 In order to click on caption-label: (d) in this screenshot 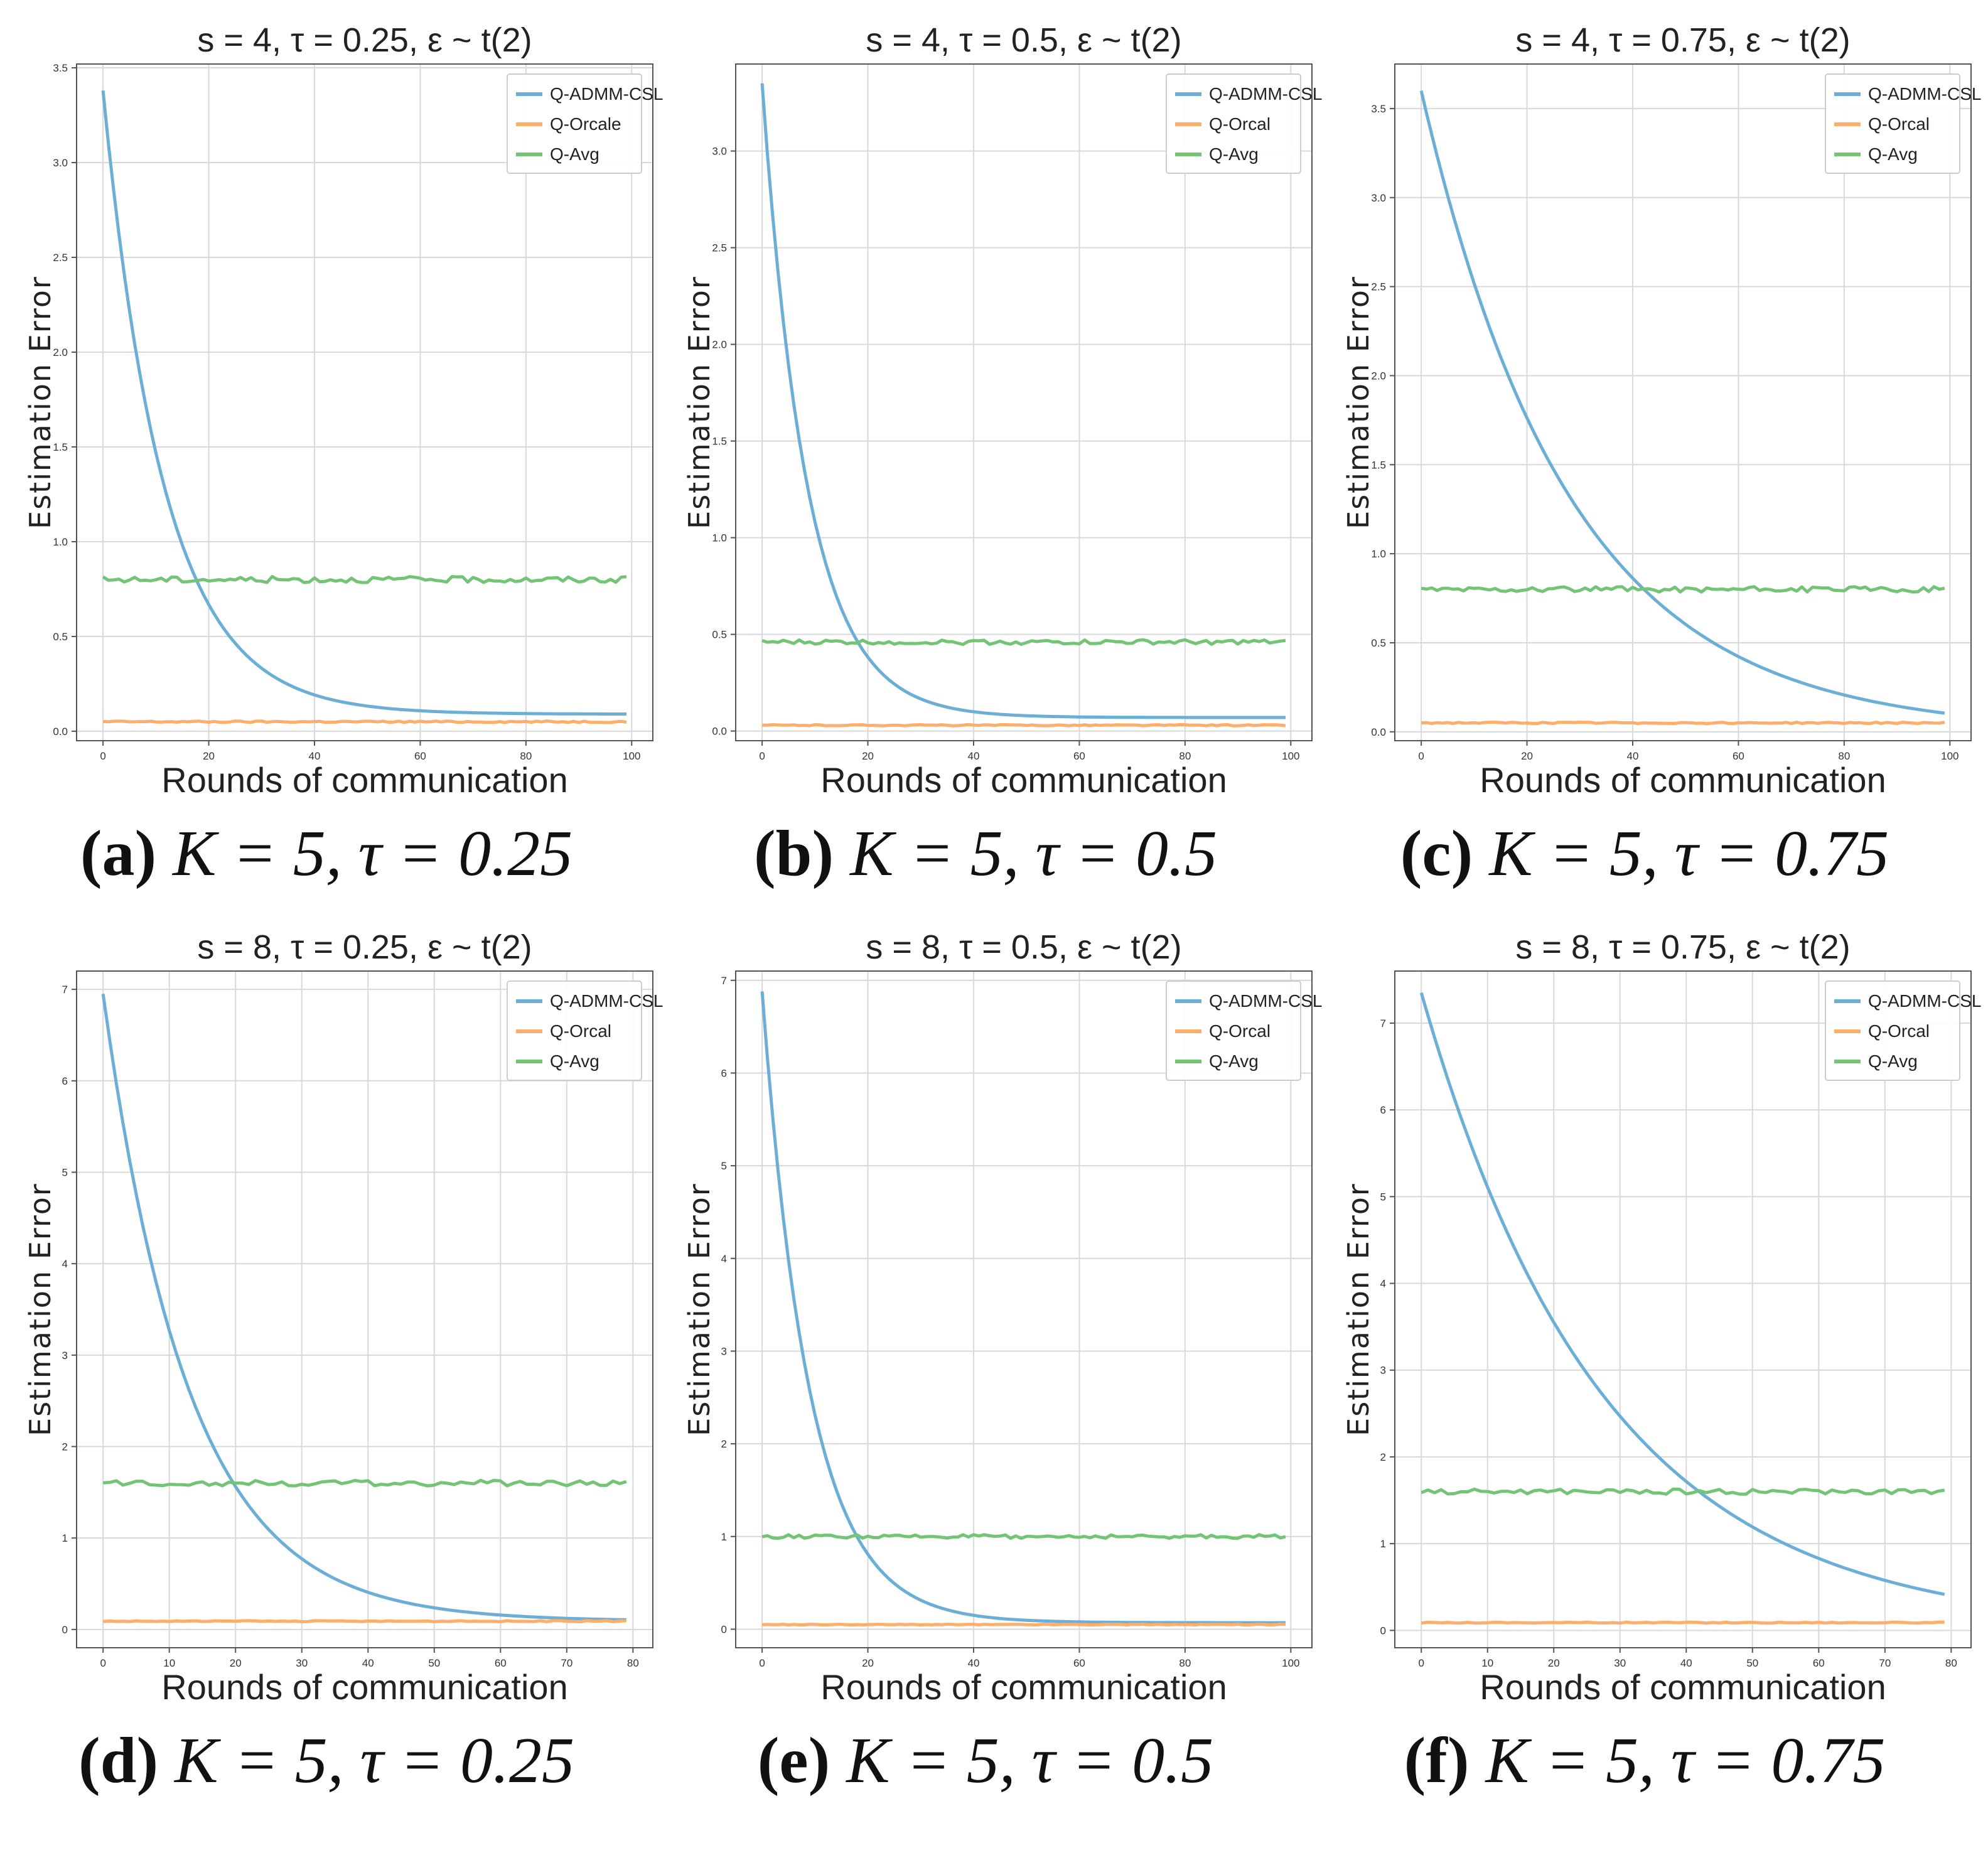, I will do `click(119, 1760)`.